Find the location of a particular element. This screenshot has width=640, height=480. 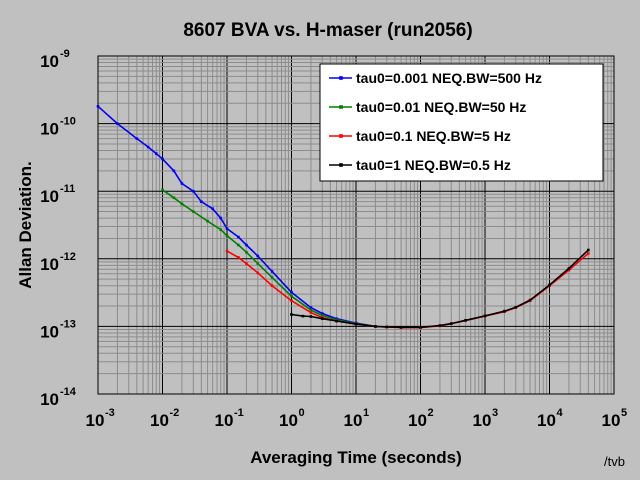

x-tick-label: 10 -1 is located at coordinates (229, 418).